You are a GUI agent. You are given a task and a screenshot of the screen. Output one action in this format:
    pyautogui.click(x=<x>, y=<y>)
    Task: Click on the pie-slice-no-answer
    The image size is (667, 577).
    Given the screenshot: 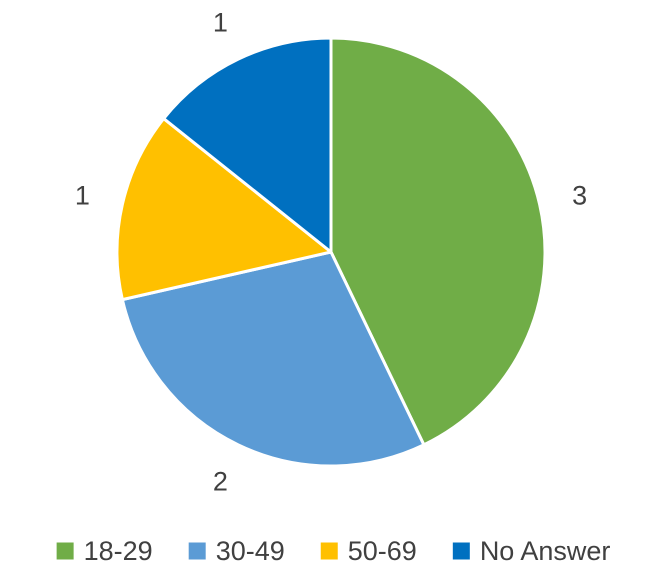 What is the action you would take?
    pyautogui.click(x=247, y=145)
    